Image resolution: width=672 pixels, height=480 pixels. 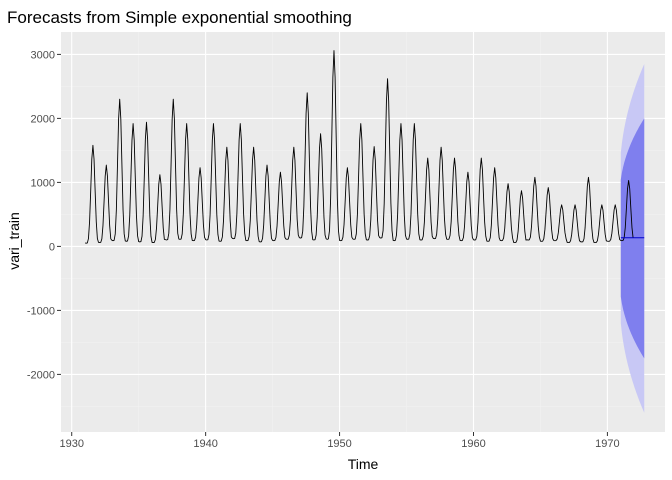 I want to click on forecast-intervals, so click(x=632, y=238).